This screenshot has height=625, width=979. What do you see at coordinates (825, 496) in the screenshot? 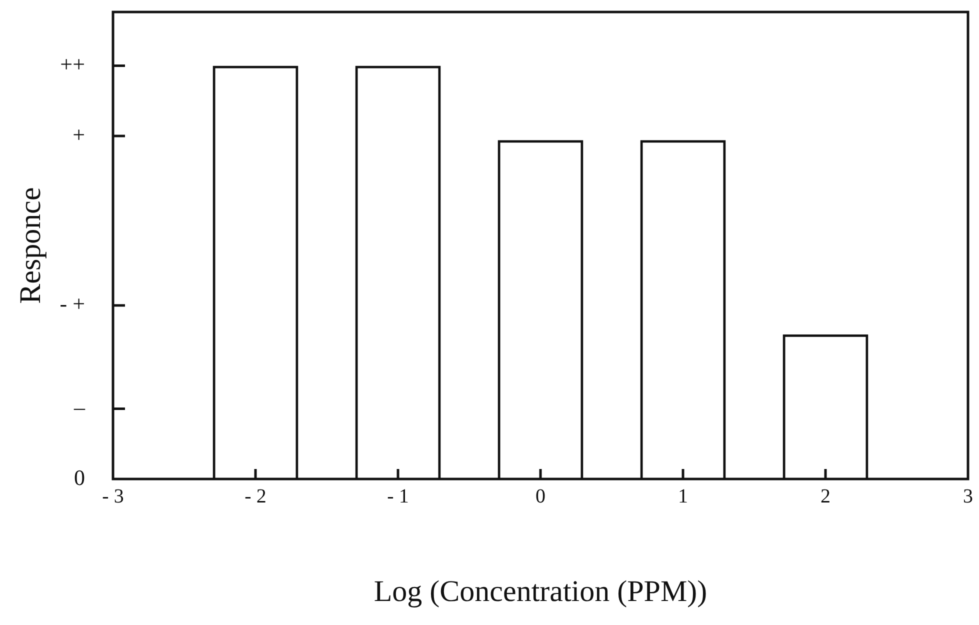
I see `x-tick-label: 2` at bounding box center [825, 496].